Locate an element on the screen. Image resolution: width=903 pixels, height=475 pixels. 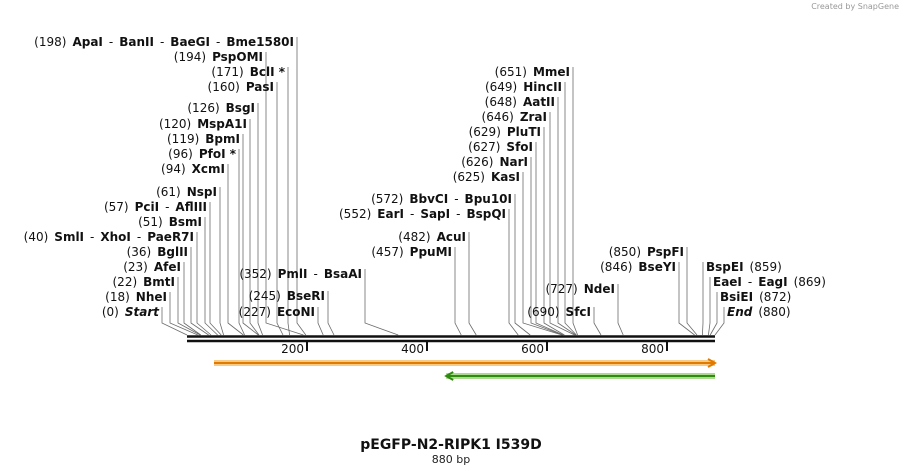
site-label-part: (120) is located at coordinates (175, 124).